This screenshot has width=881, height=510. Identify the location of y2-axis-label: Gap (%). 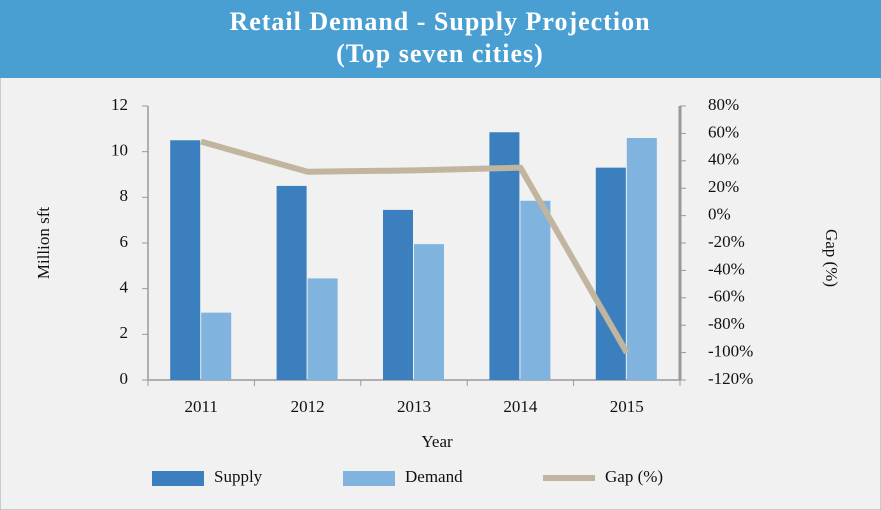
(831, 258).